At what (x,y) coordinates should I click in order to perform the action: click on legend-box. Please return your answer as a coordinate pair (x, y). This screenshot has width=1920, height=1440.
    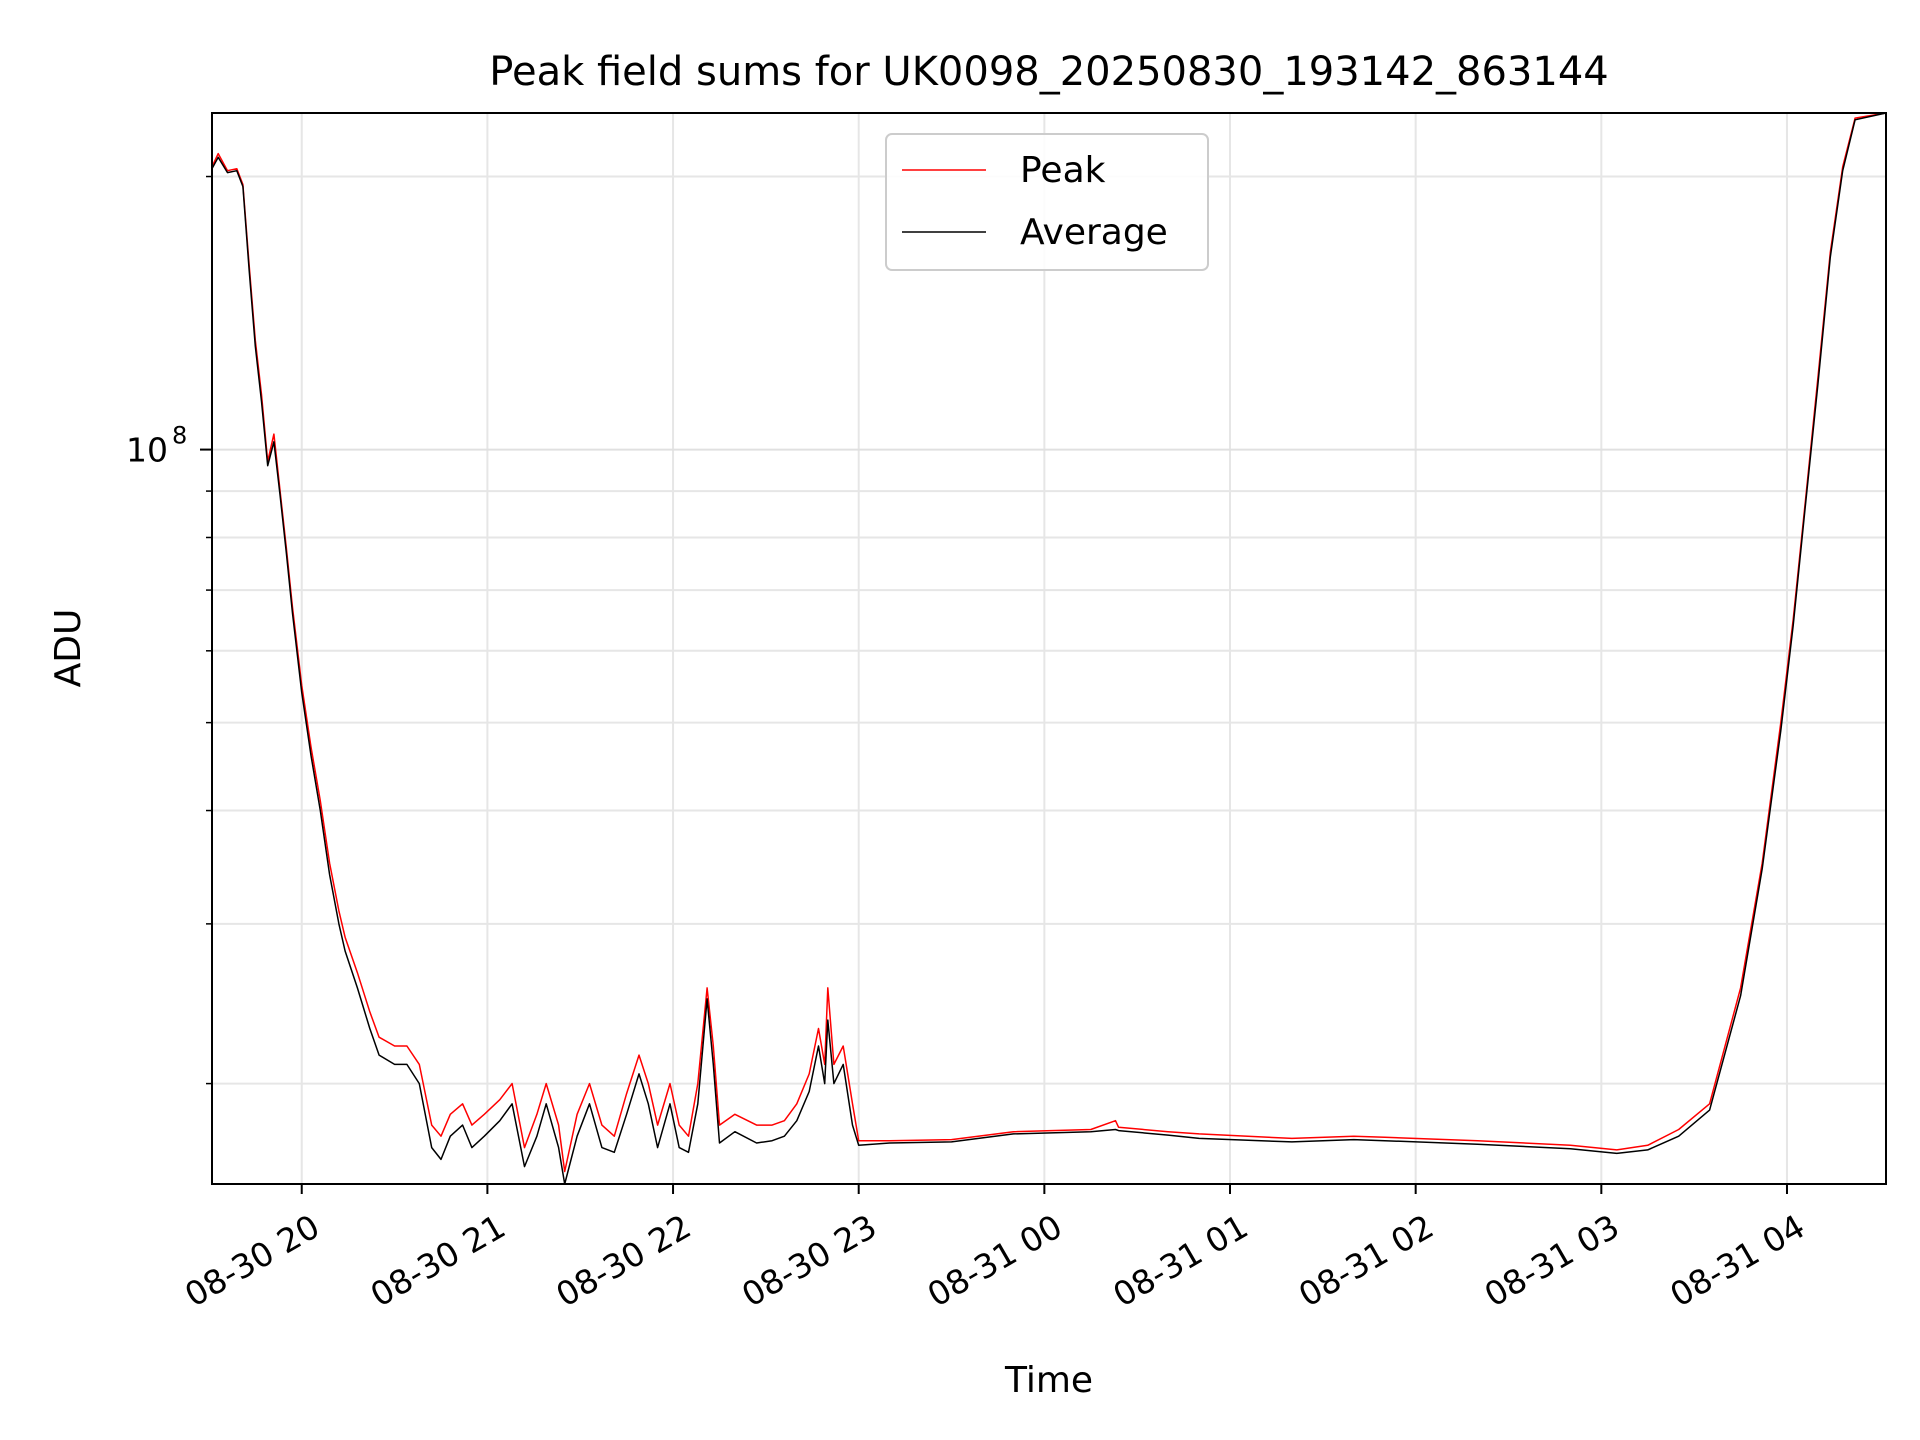
    Looking at the image, I should click on (1047, 202).